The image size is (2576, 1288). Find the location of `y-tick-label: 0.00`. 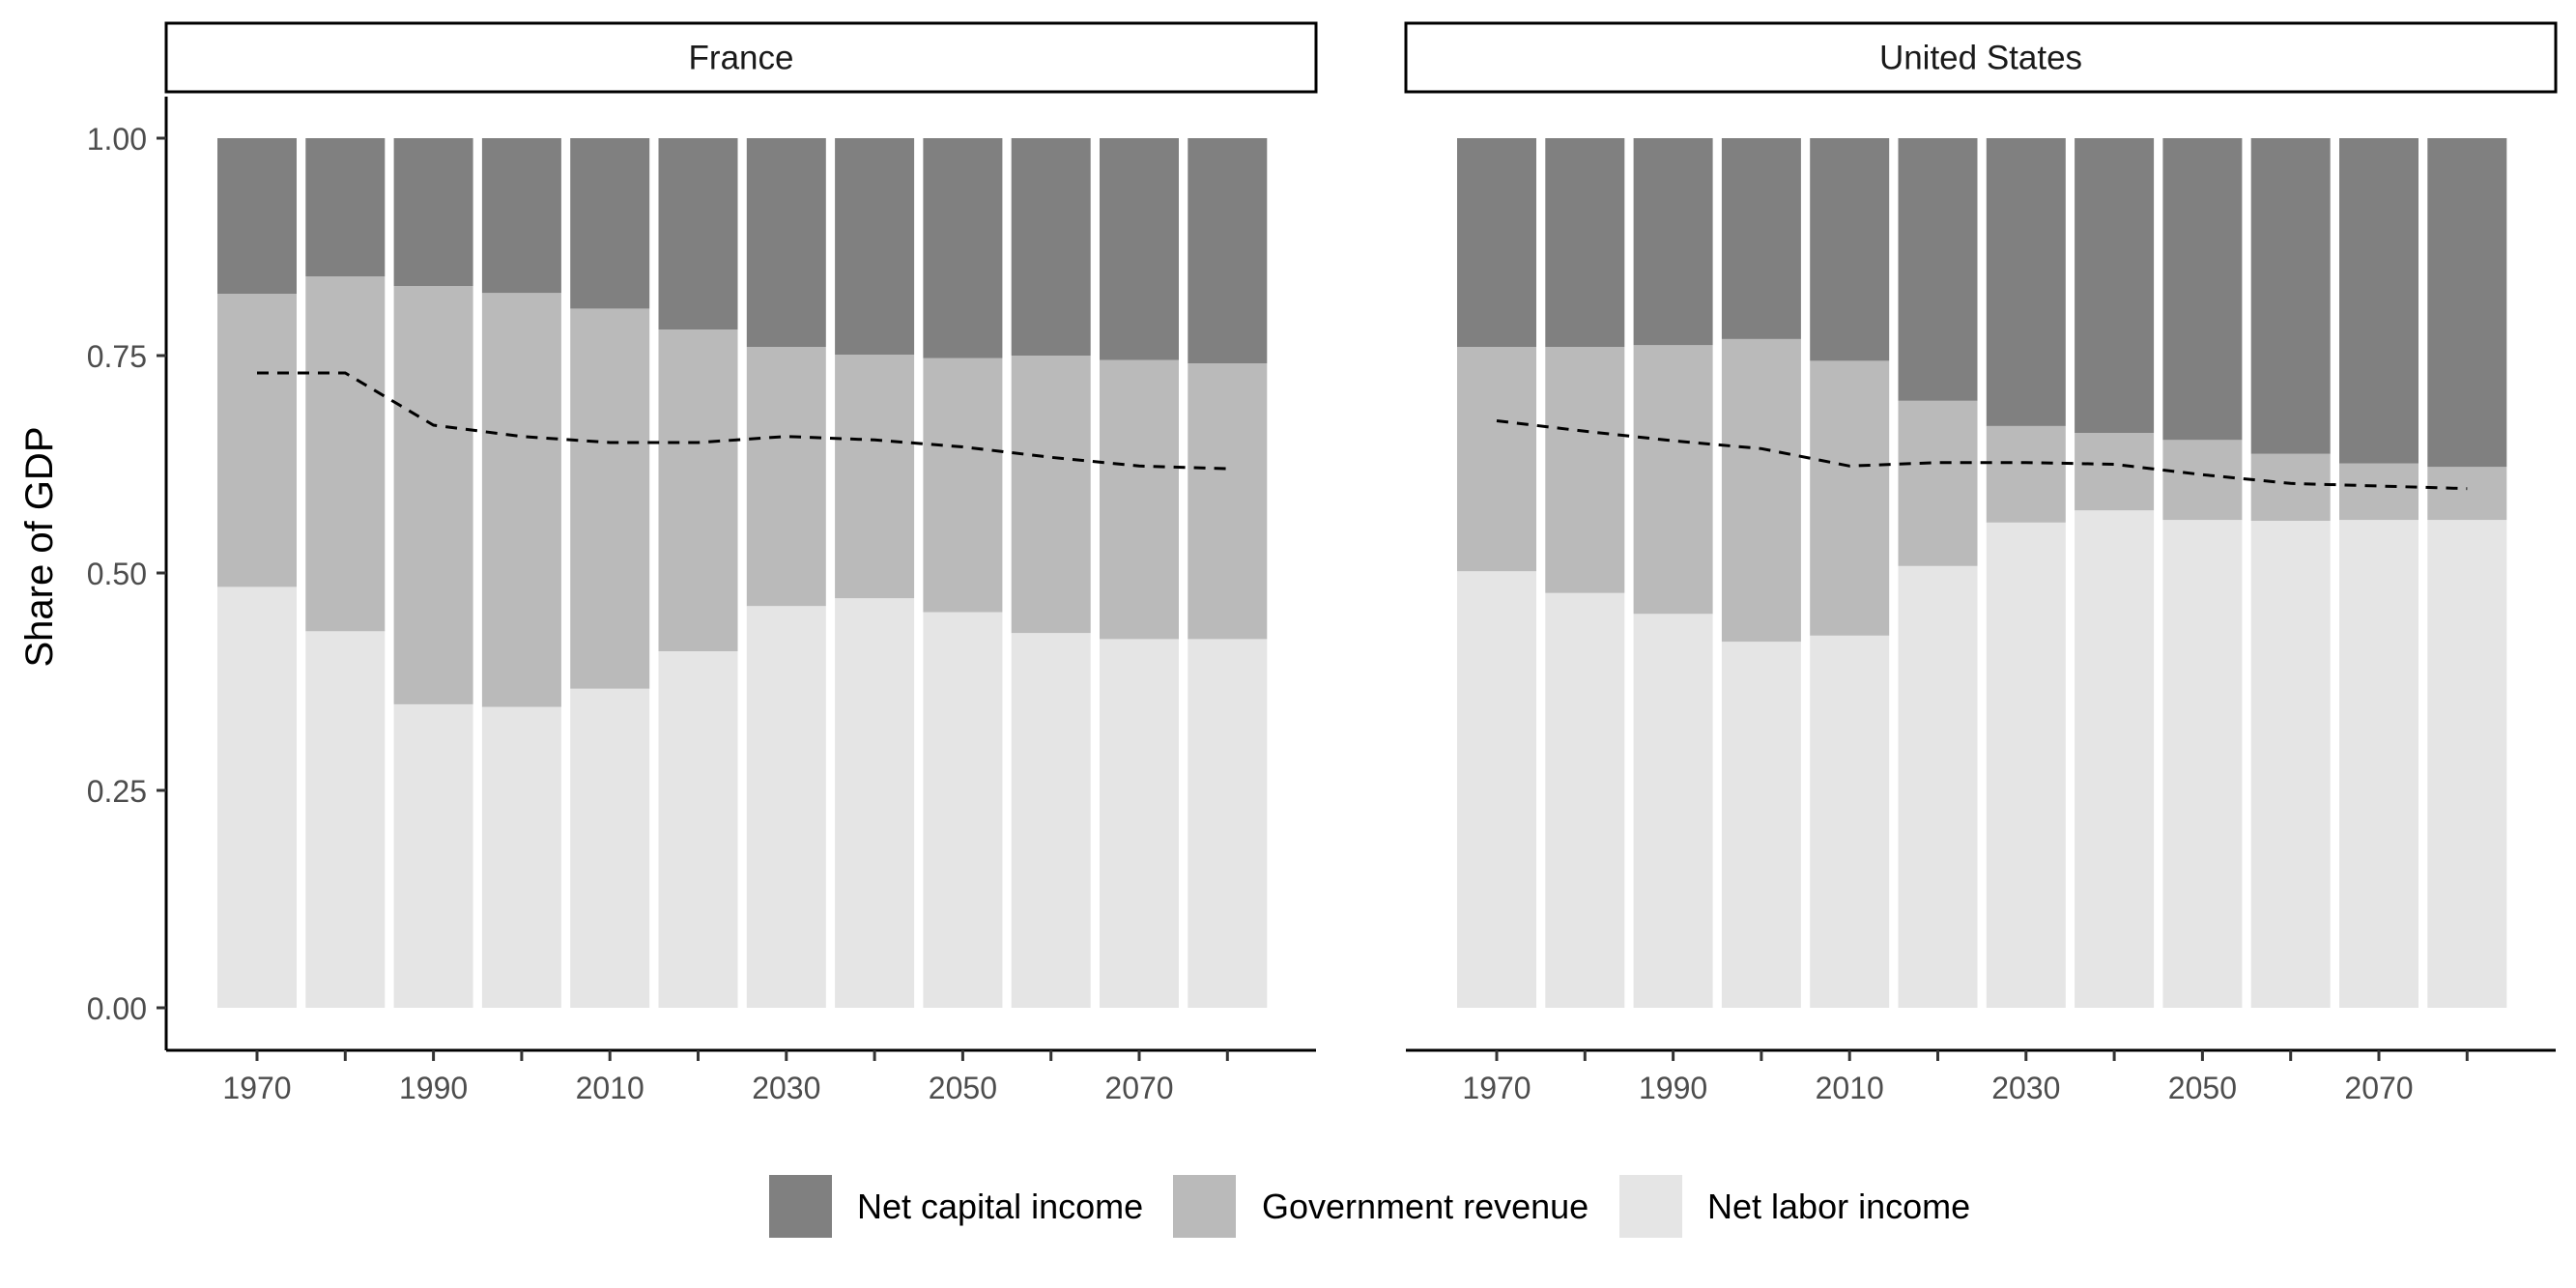

y-tick-label: 0.00 is located at coordinates (117, 1009).